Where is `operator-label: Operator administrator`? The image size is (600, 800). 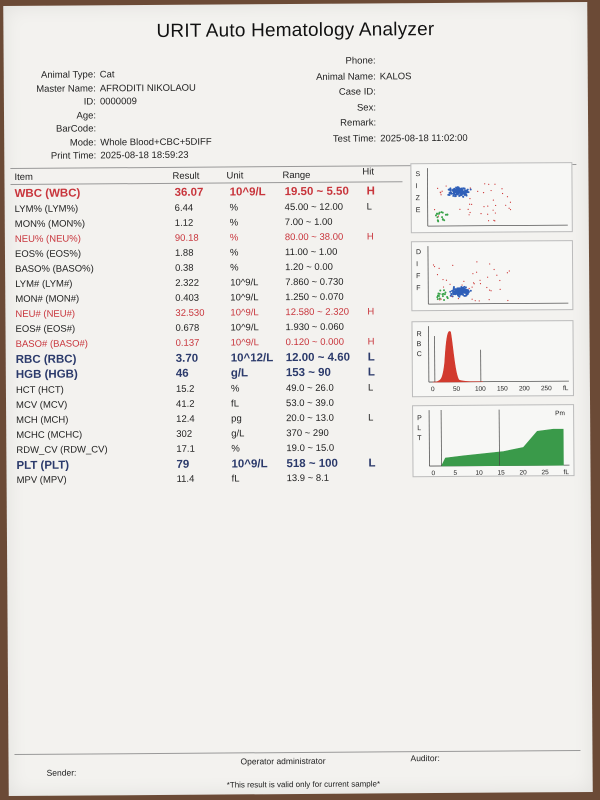
operator-label: Operator administrator is located at coordinates (283, 761).